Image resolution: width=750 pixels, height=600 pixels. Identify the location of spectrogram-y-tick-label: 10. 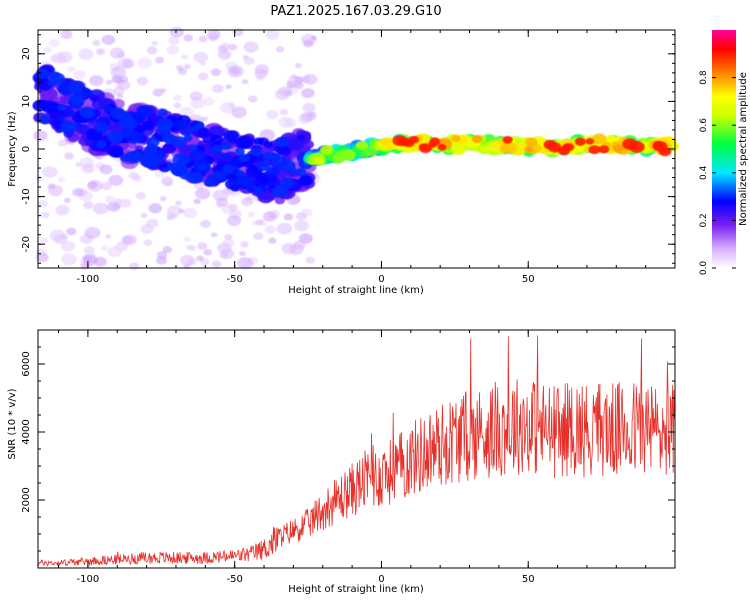
(26, 101).